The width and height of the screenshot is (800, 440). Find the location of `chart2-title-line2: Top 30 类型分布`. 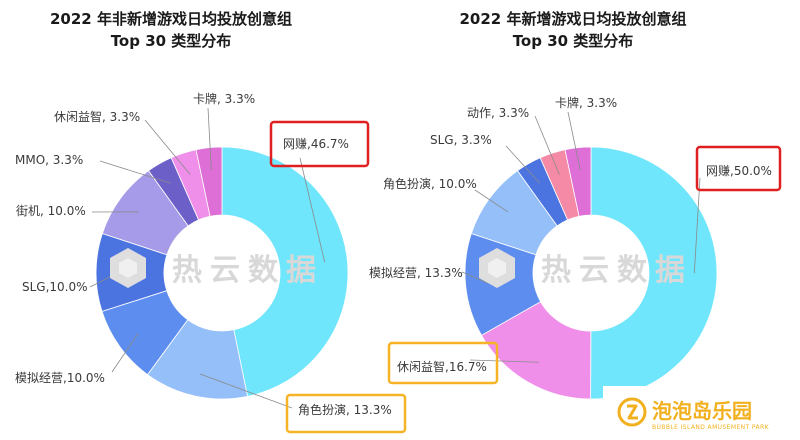

chart2-title-line2: Top 30 类型分布 is located at coordinates (573, 41).